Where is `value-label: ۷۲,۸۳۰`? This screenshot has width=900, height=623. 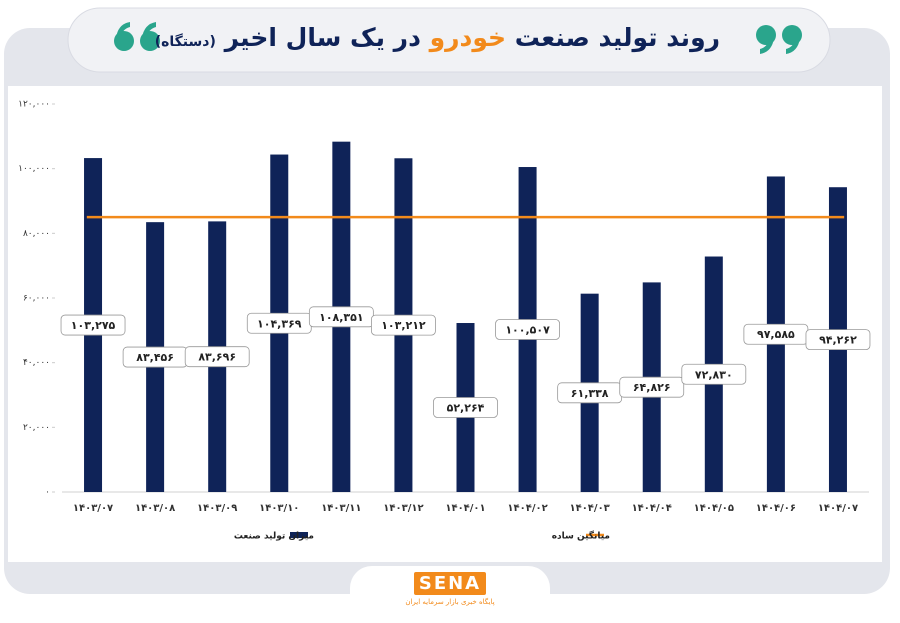
value-label: ۷۲,۸۳۰ is located at coordinates (714, 374).